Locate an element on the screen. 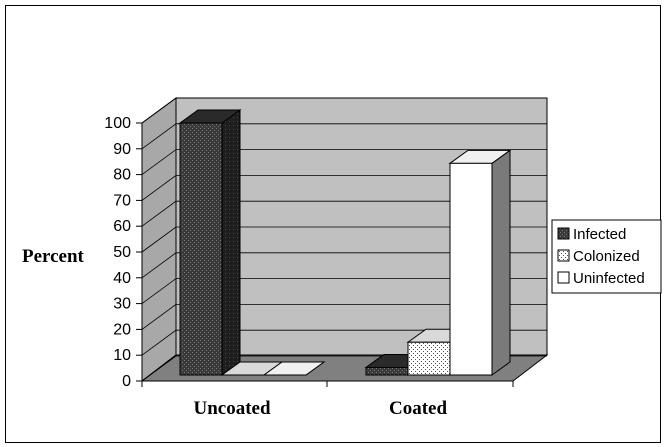 The image size is (668, 447). legend-label-uninfected: Uninfected is located at coordinates (609, 278).